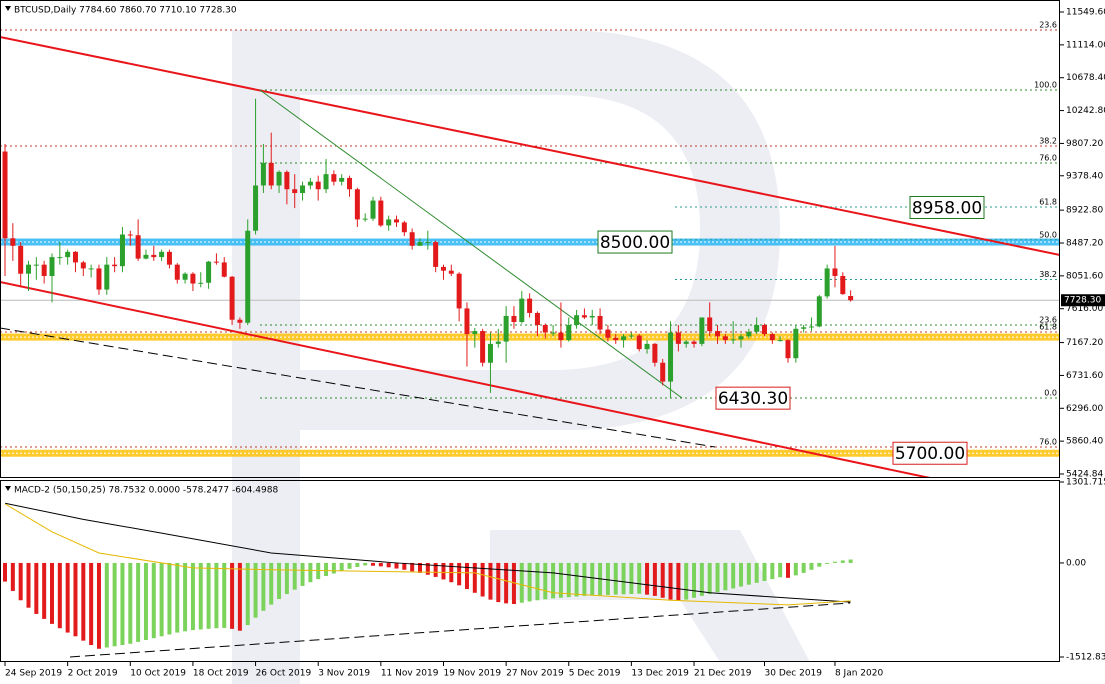  What do you see at coordinates (1045, 85) in the screenshot?
I see `fib-level-label: 100.0` at bounding box center [1045, 85].